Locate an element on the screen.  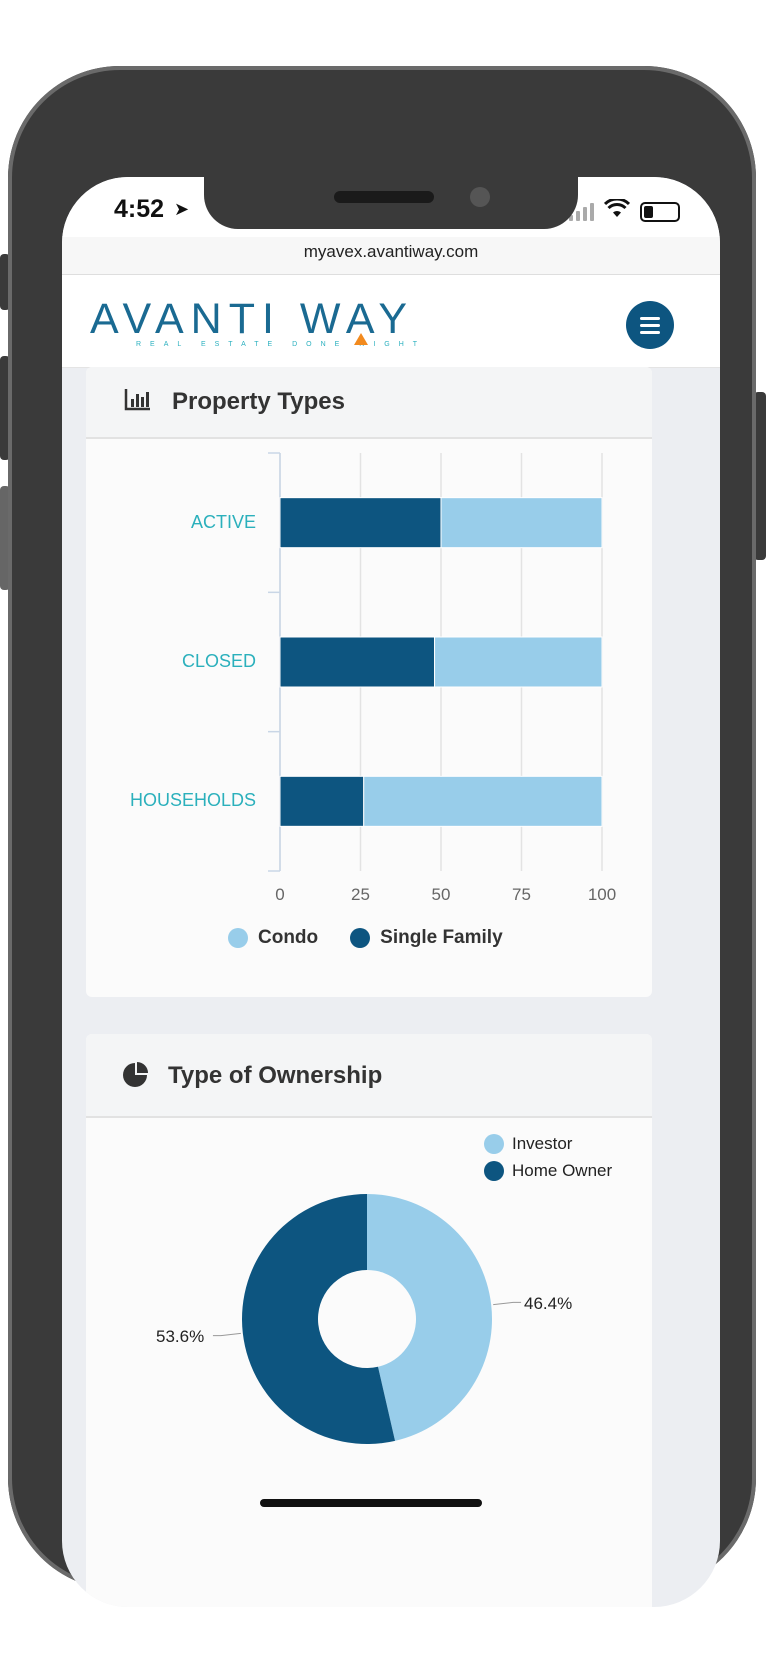
x-tick-0: 0 is located at coordinates (280, 894).